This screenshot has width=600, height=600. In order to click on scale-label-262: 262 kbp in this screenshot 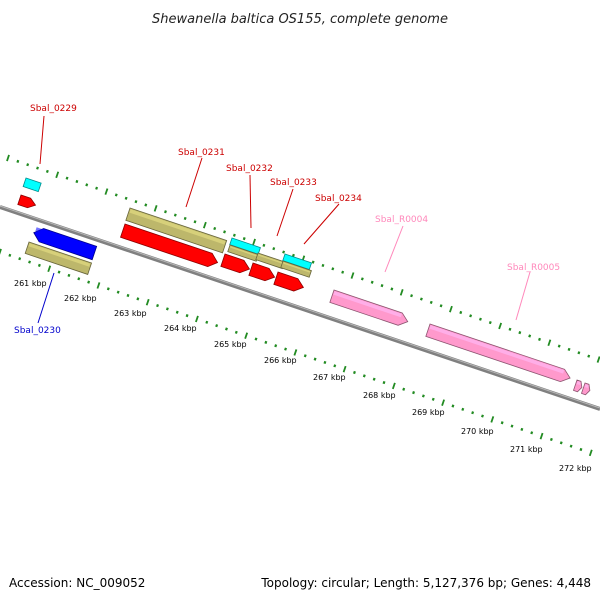, I will do `click(80, 298)`.